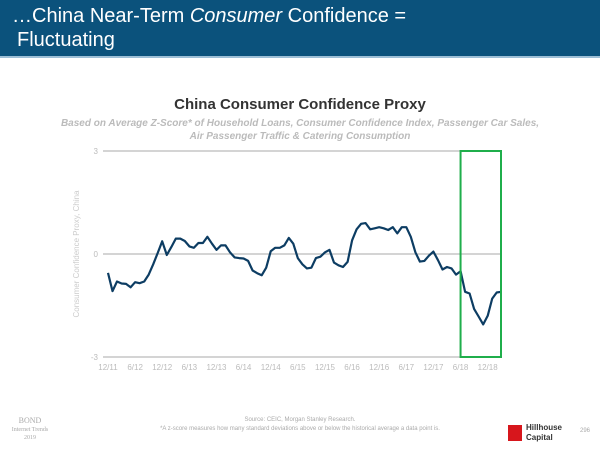 This screenshot has width=600, height=450. I want to click on y-axis-label: Consumer Confidence Proxy, China, so click(76, 254).